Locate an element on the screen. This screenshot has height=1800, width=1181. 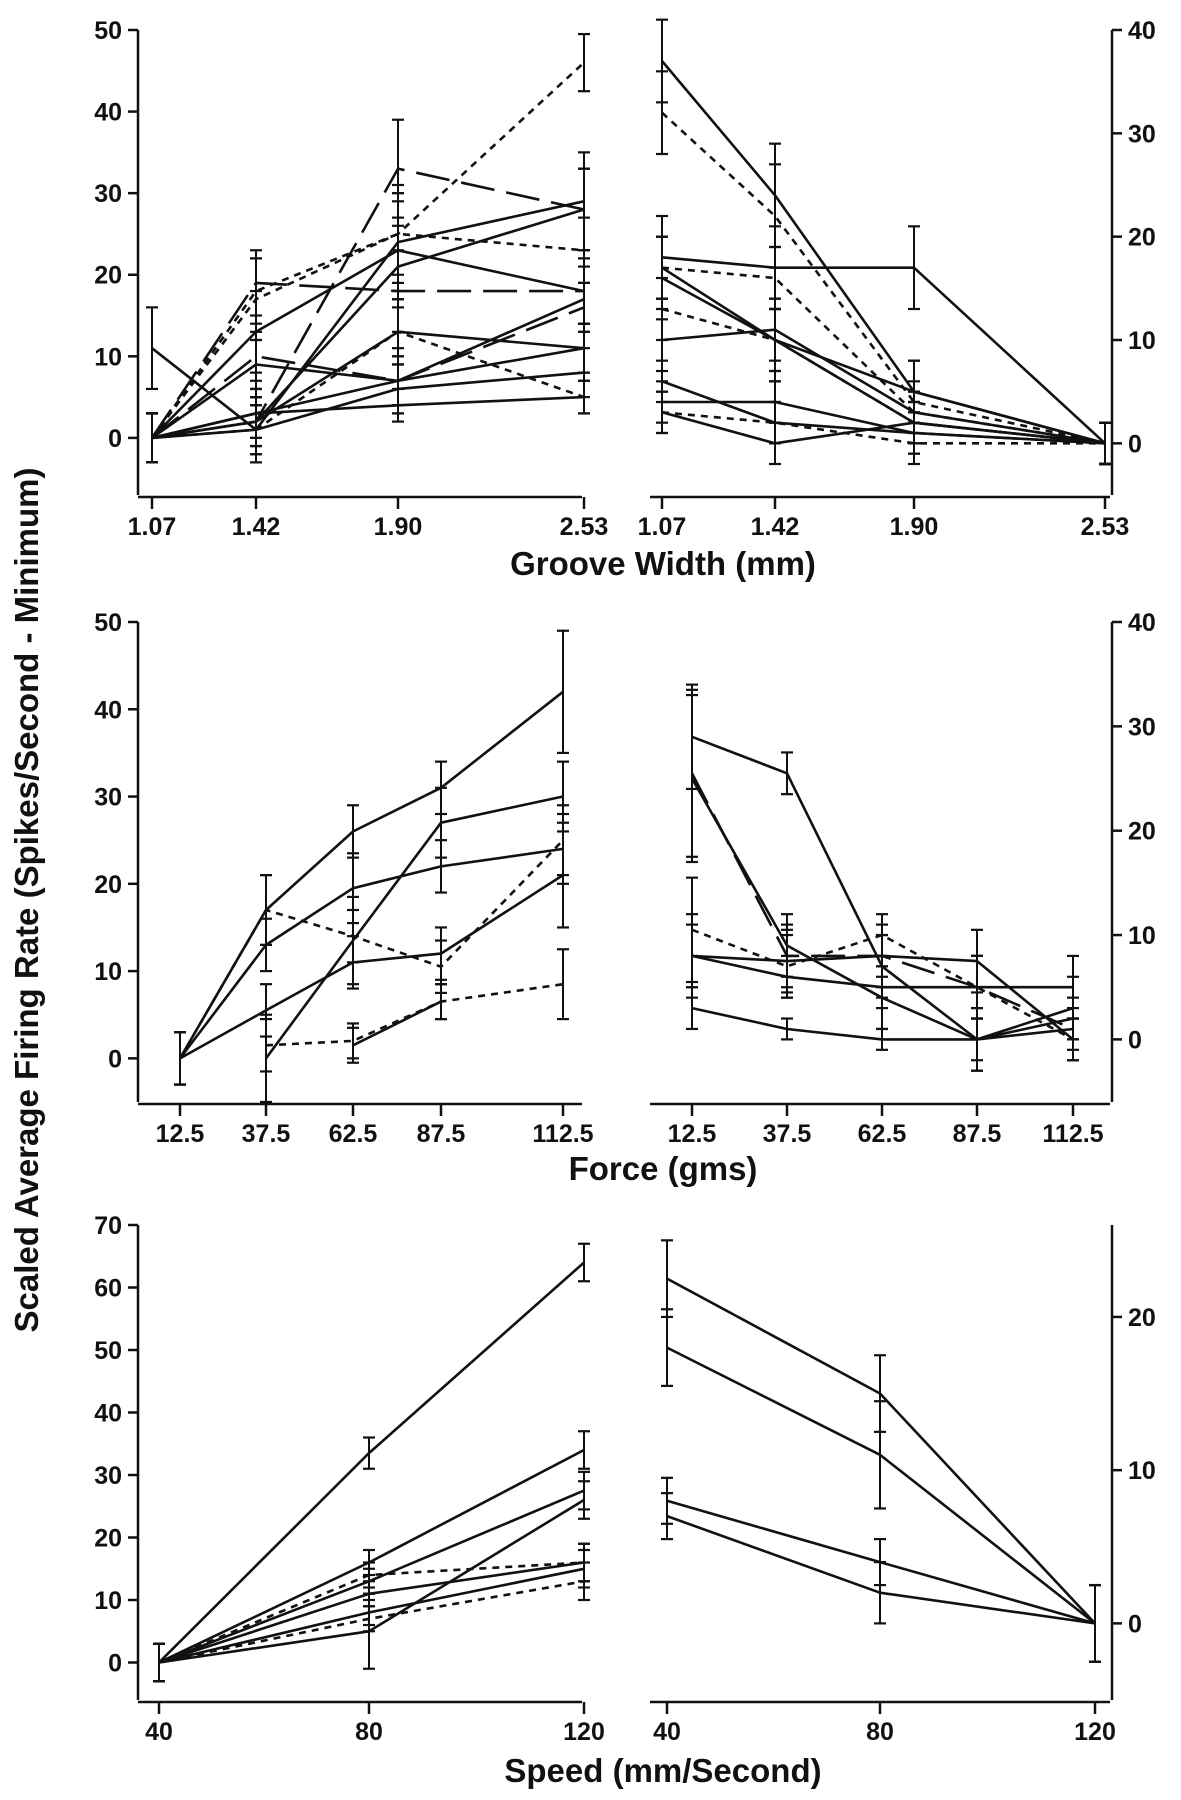
x-axis-title: Groove Width (mm) is located at coordinates (663, 563).